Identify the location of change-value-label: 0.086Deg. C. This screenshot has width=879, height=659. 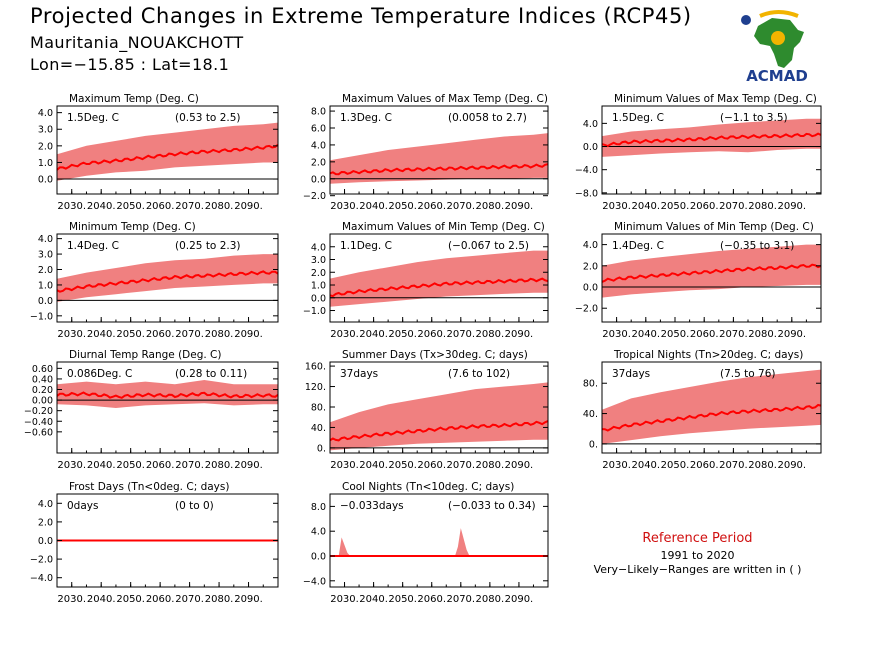
(99, 374).